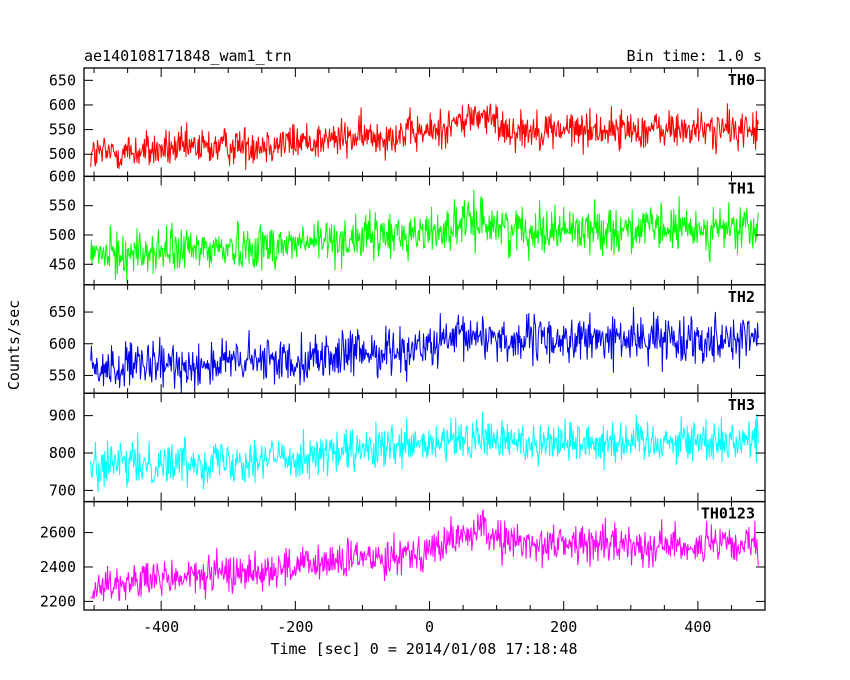 The width and height of the screenshot is (850, 680). What do you see at coordinates (424, 350) in the screenshot?
I see `series-line-th2` at bounding box center [424, 350].